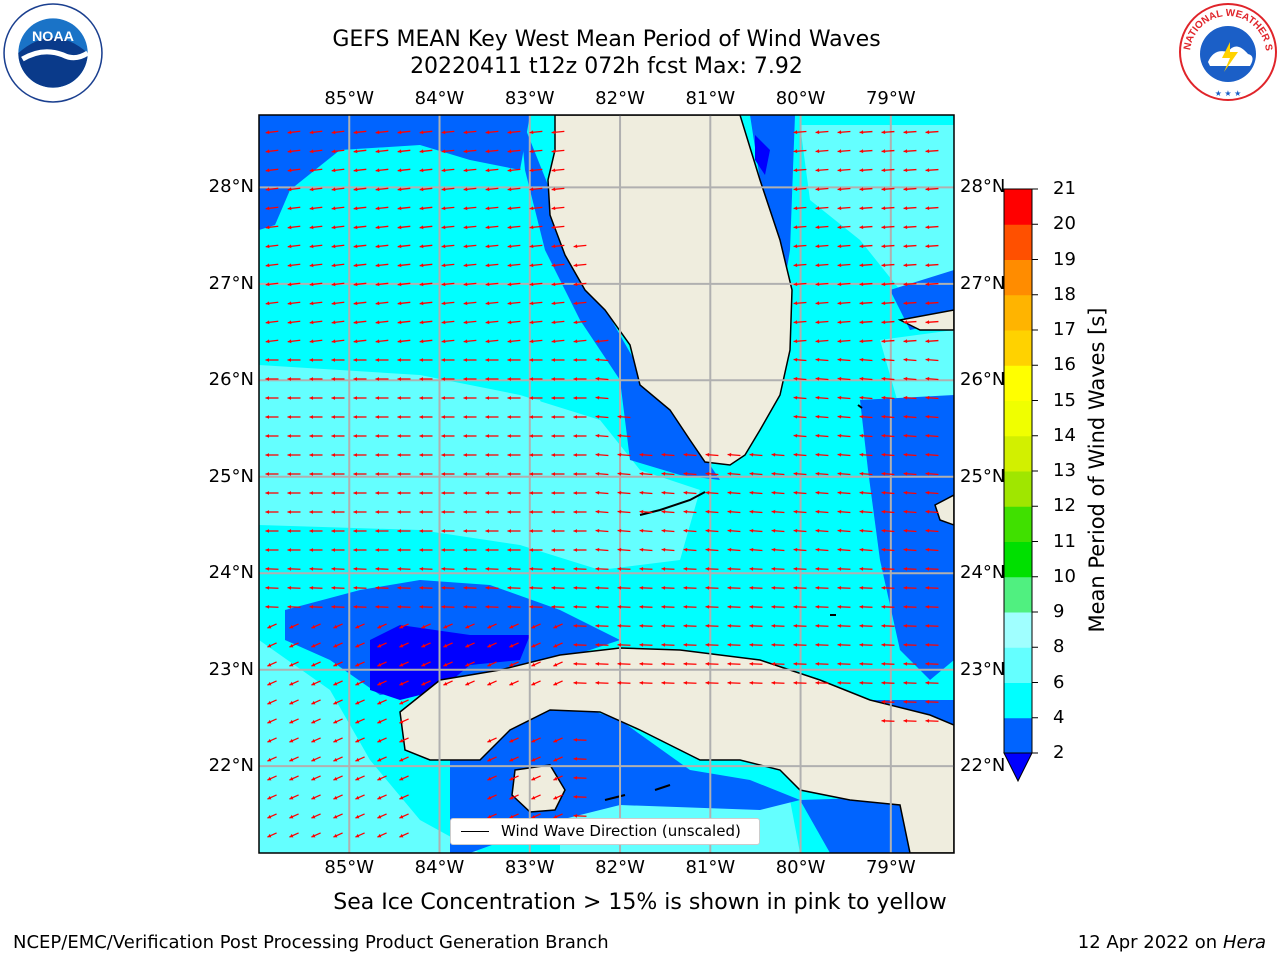  What do you see at coordinates (475, 831) in the screenshot?
I see `legend-line-icon` at bounding box center [475, 831].